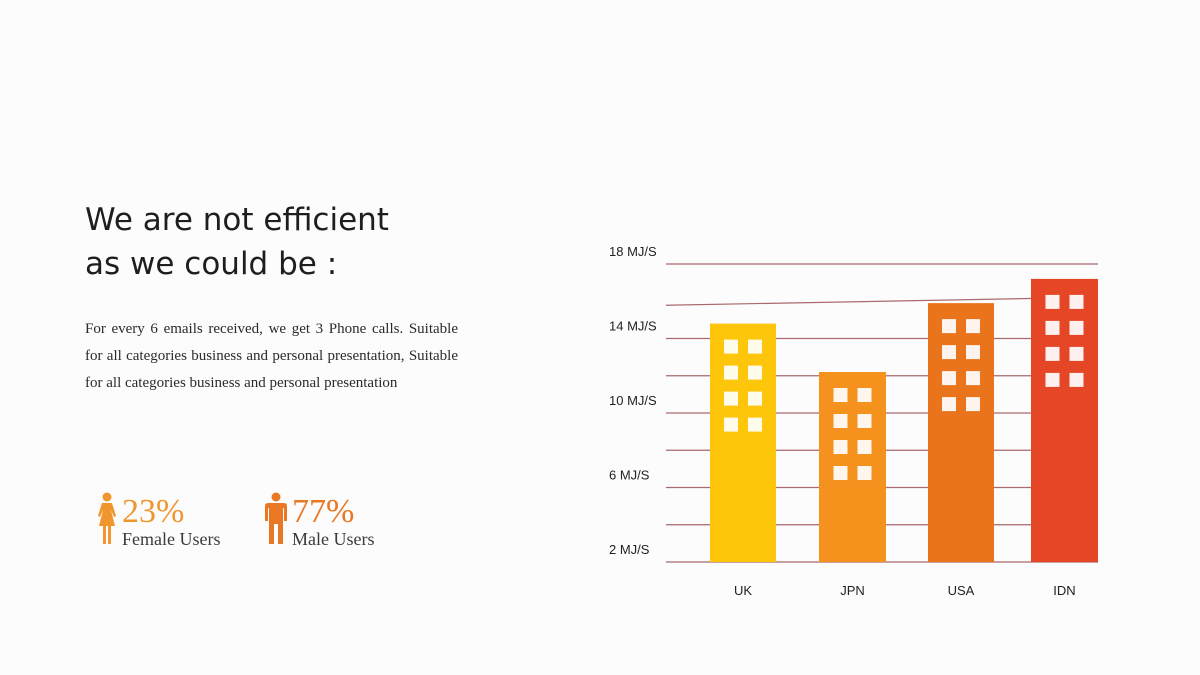 The image size is (1200, 675). I want to click on male-person-icon, so click(276, 518).